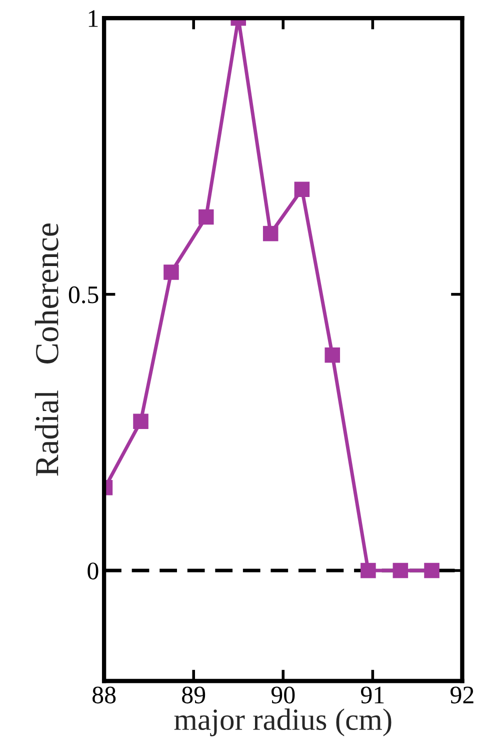  Describe the element at coordinates (83, 295) in the screenshot. I see `y-tick-label: 0.5` at that location.